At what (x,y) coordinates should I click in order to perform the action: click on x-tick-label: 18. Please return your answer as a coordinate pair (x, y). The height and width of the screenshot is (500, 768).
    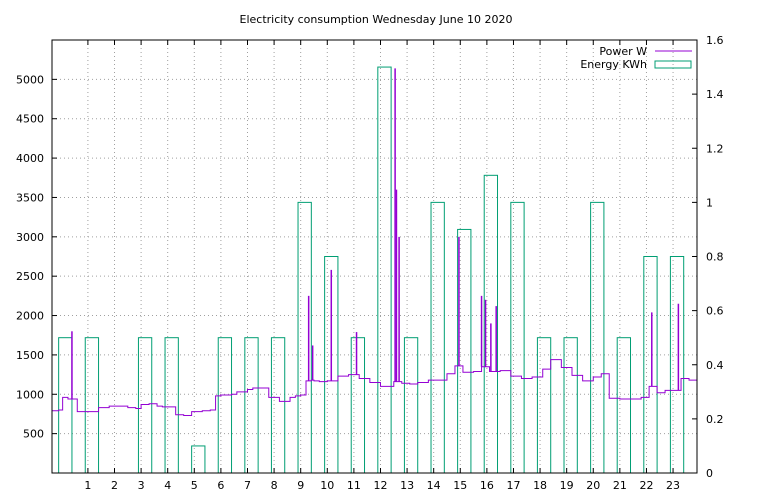
    Looking at the image, I should click on (540, 485).